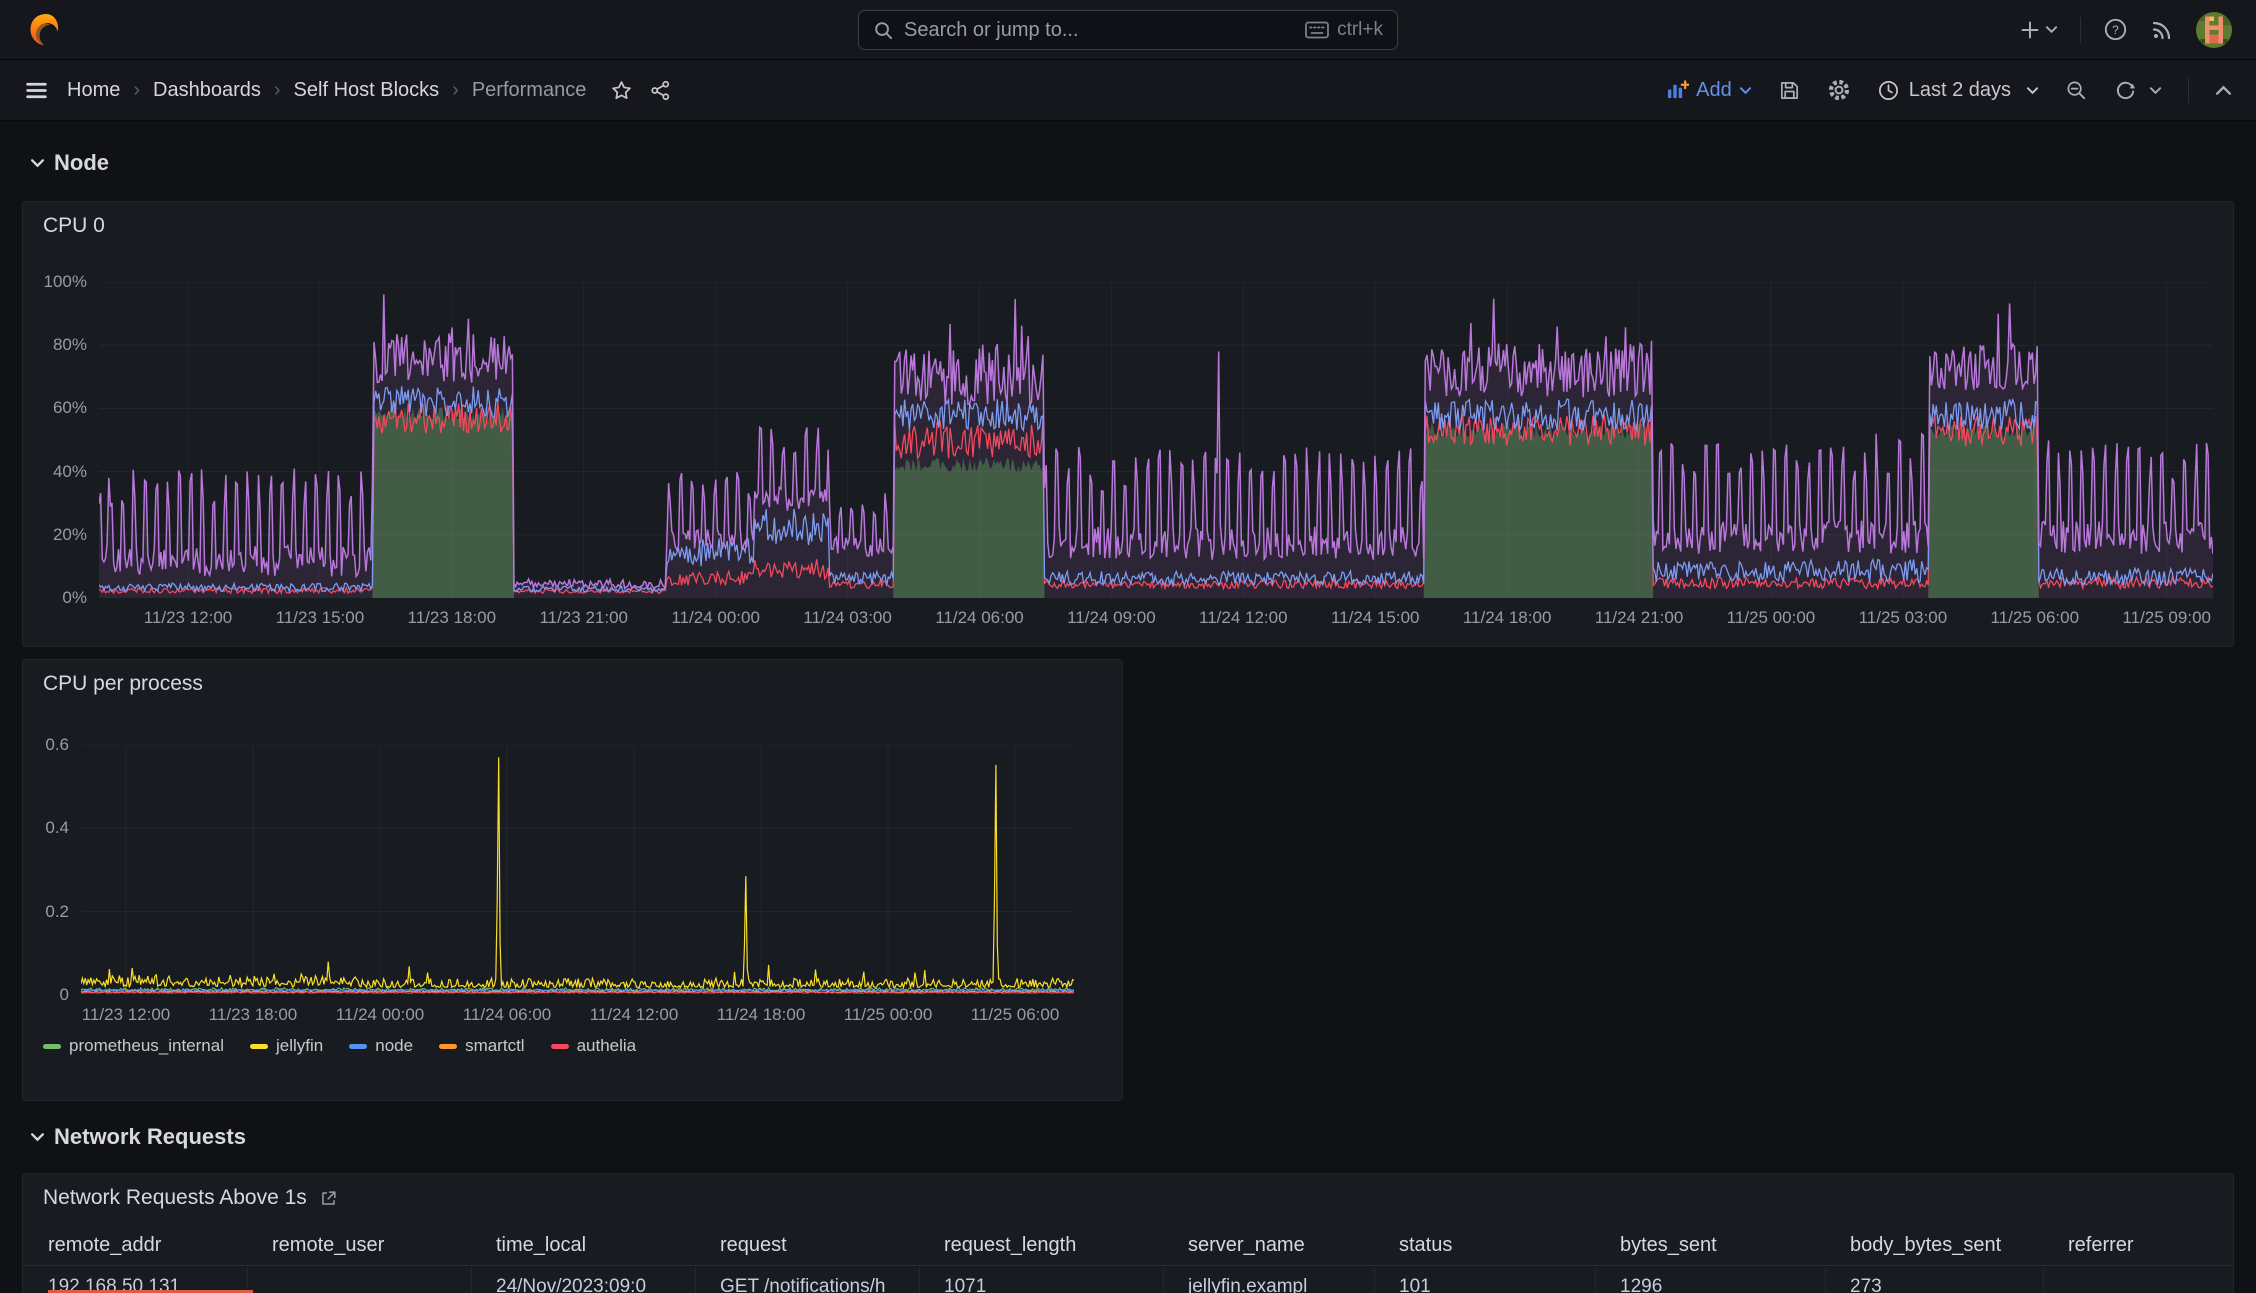 This screenshot has width=2256, height=1293. I want to click on y-axis-tick-label: 0.4, so click(57, 828).